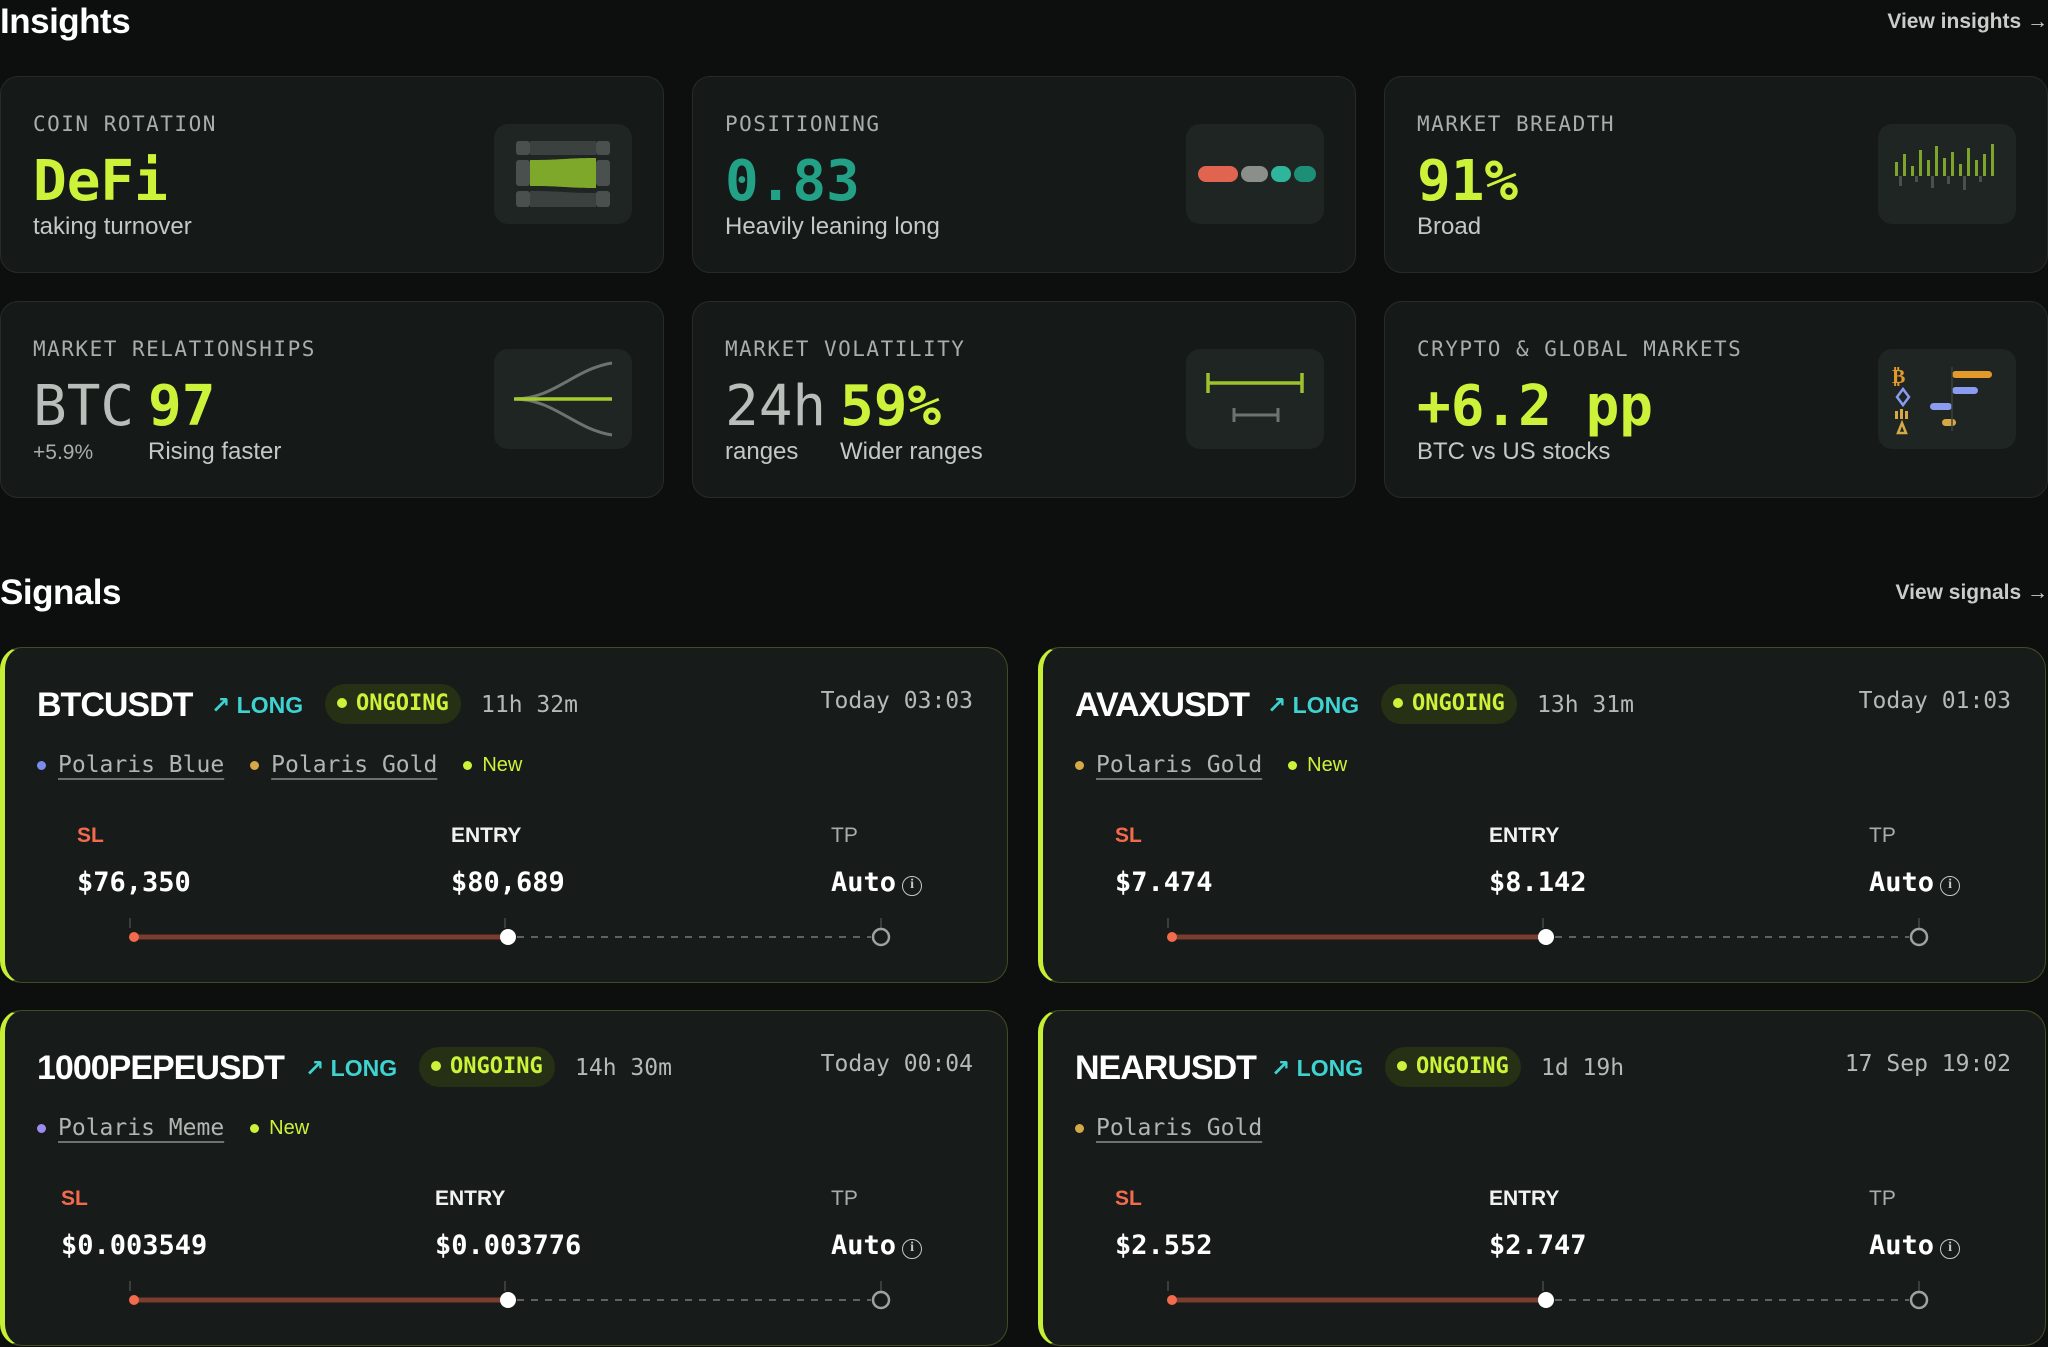 This screenshot has width=2048, height=1347. I want to click on signal-symbol: AVAXUSDT, so click(1162, 705).